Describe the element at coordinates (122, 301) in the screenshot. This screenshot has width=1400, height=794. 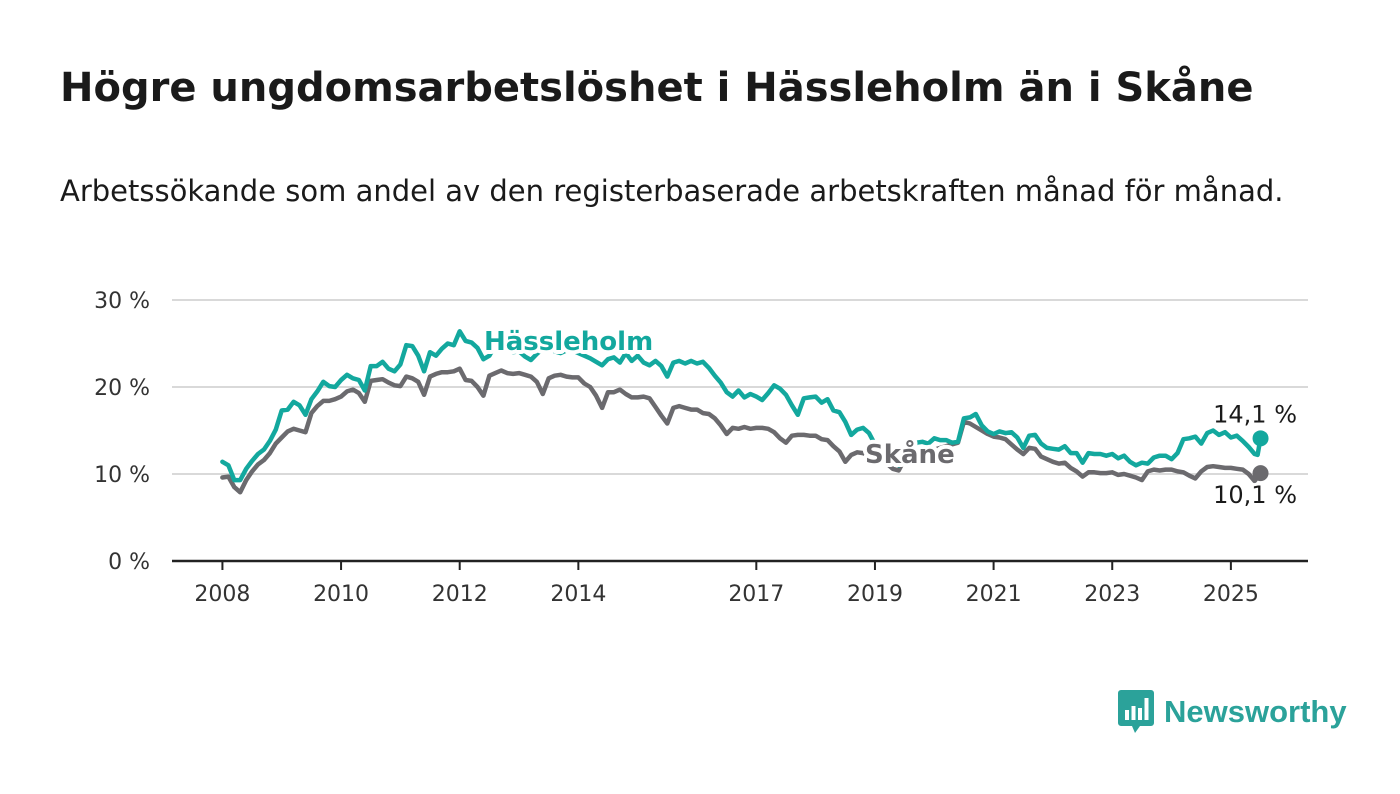
I see `y-tick-label: 30 %` at that location.